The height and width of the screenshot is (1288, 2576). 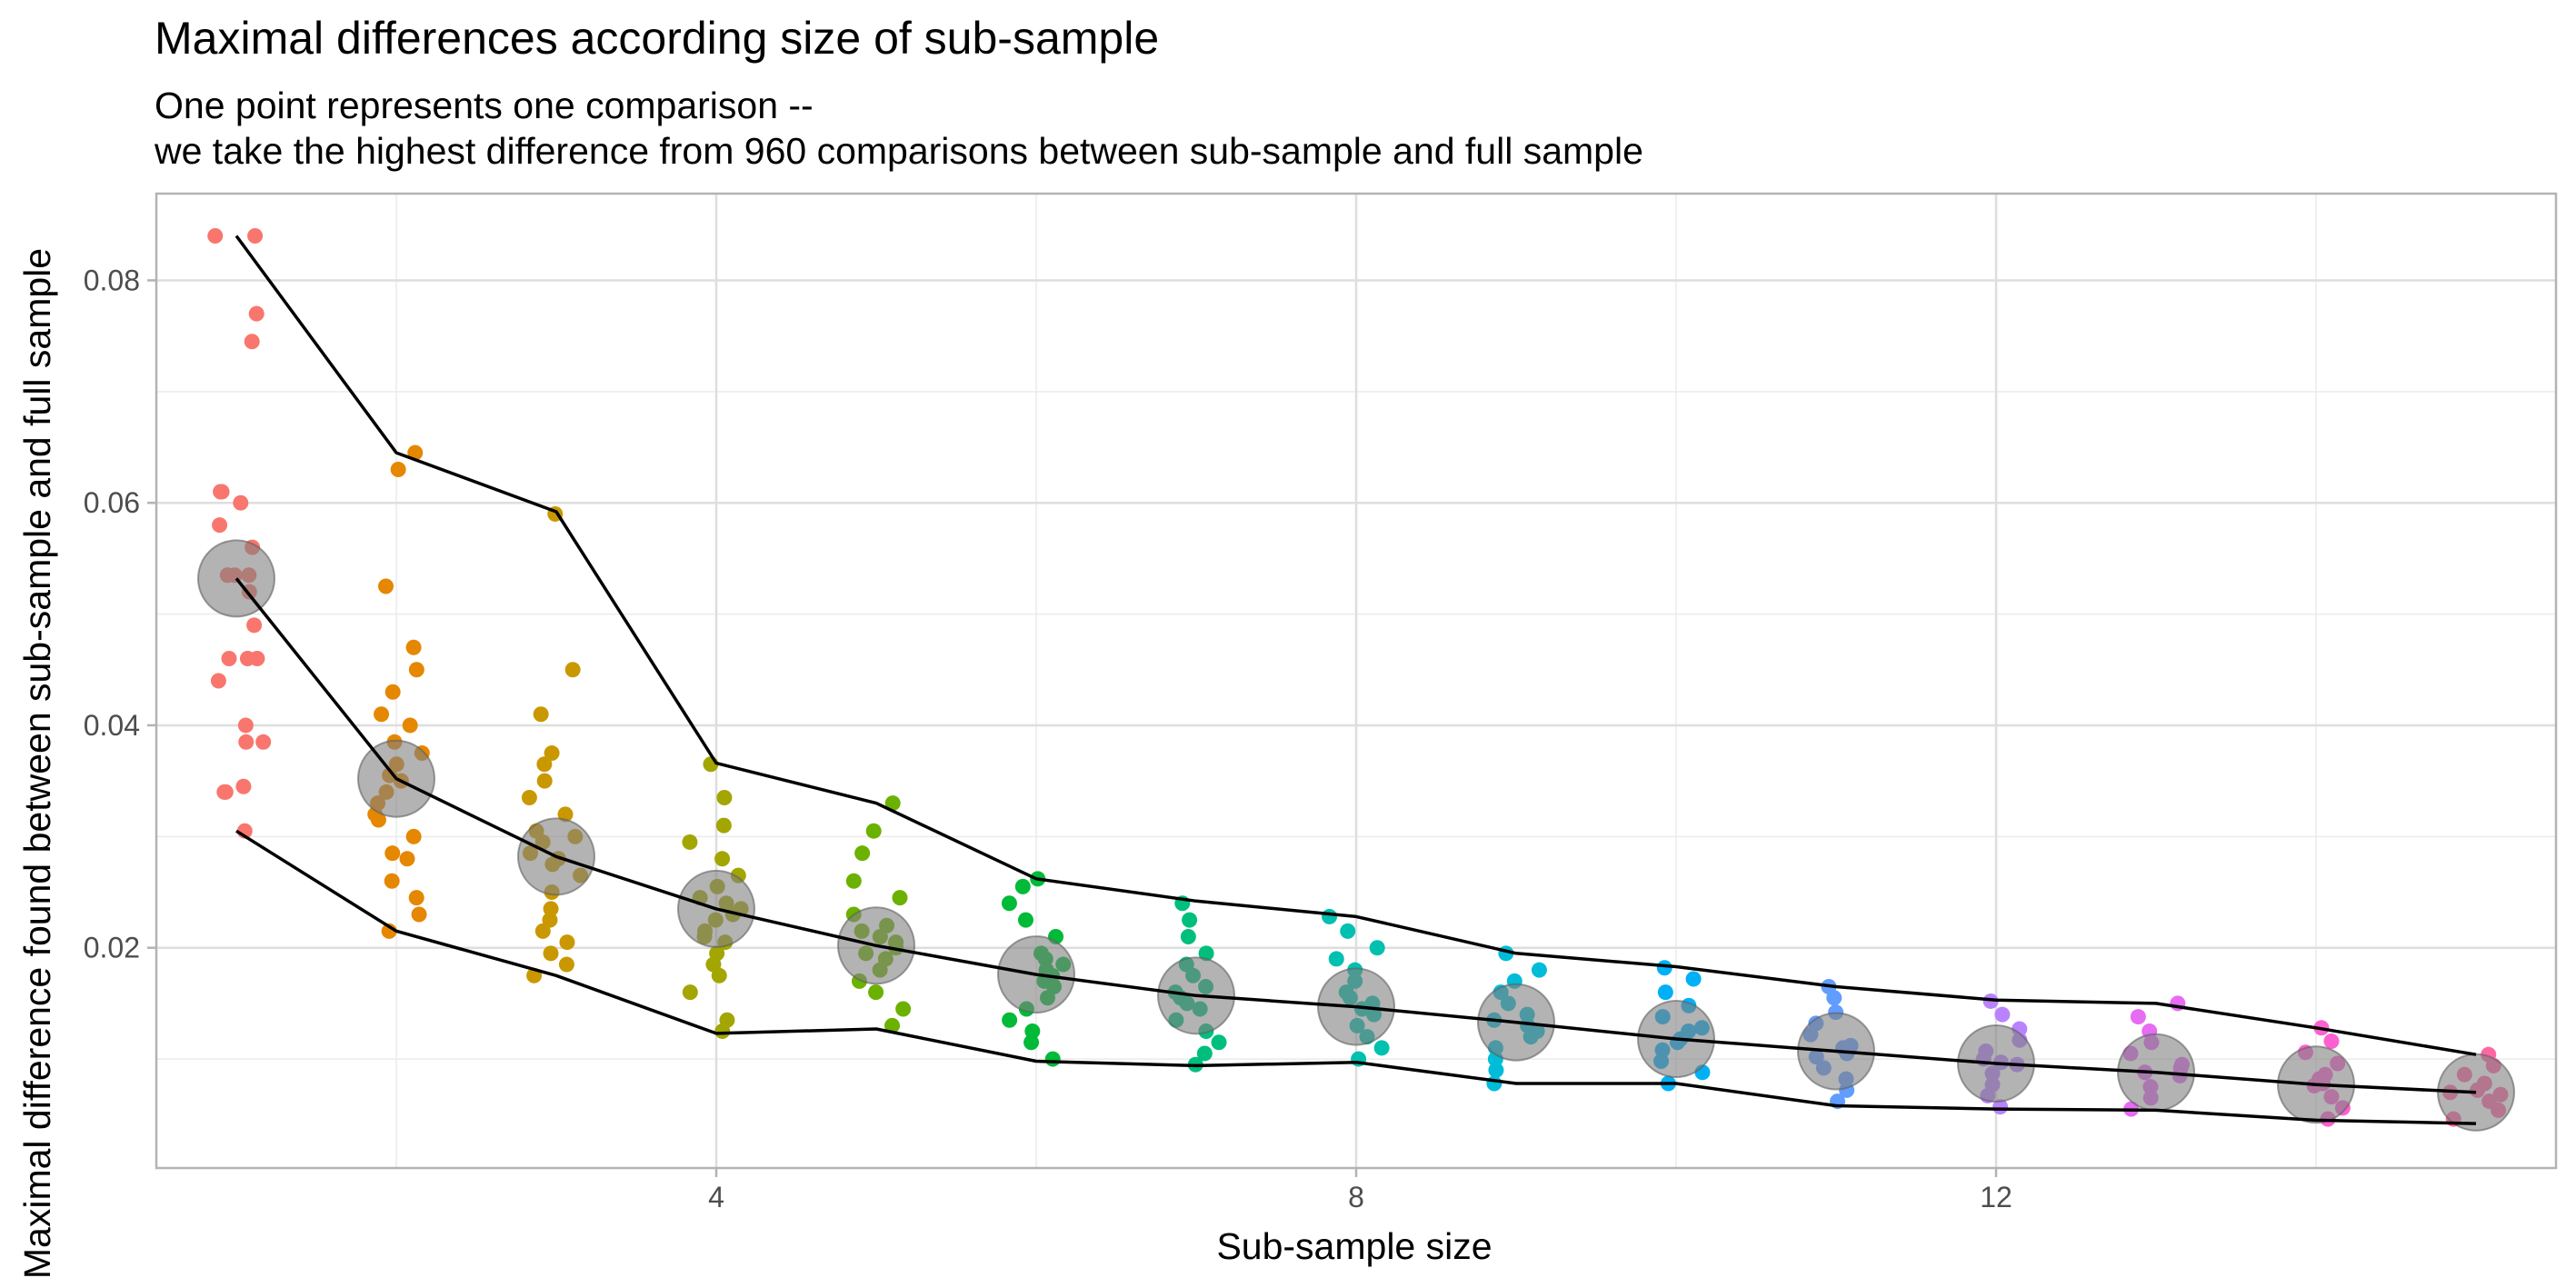 I want to click on x-tick-label: 4, so click(x=716, y=1197).